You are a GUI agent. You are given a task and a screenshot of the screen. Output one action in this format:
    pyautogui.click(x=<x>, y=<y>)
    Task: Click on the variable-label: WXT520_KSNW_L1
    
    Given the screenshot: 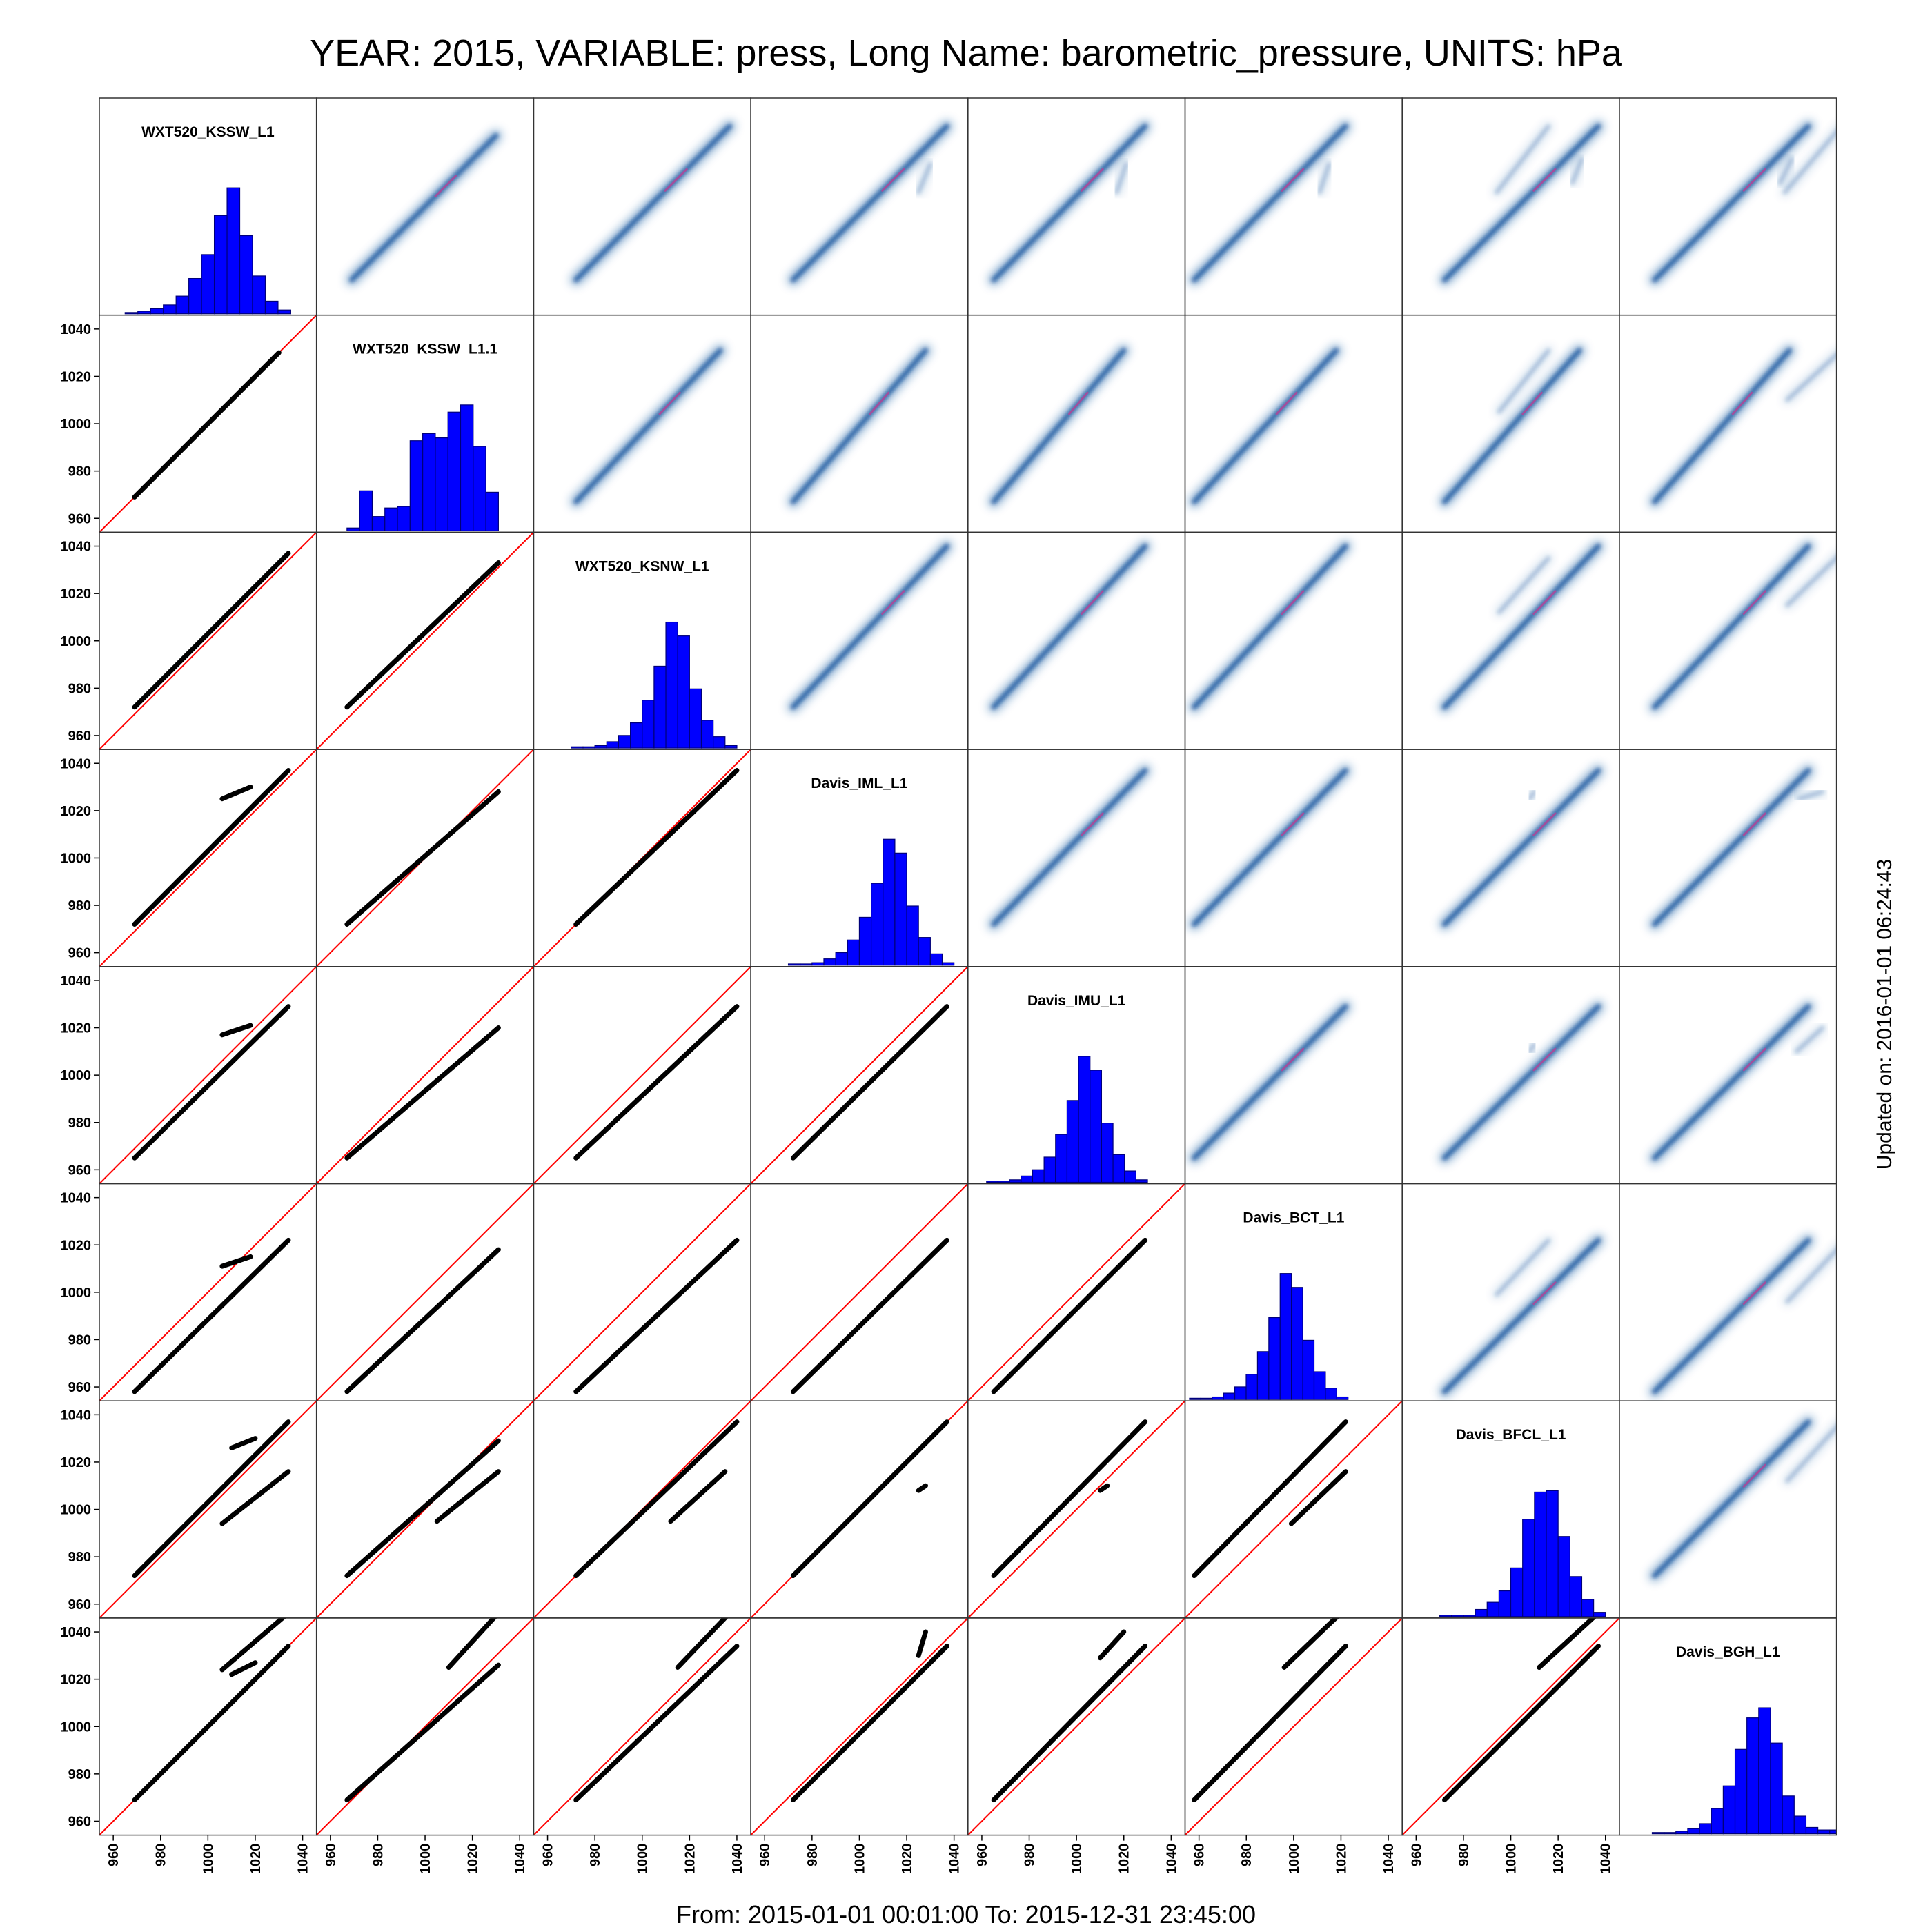 What is the action you would take?
    pyautogui.click(x=642, y=566)
    